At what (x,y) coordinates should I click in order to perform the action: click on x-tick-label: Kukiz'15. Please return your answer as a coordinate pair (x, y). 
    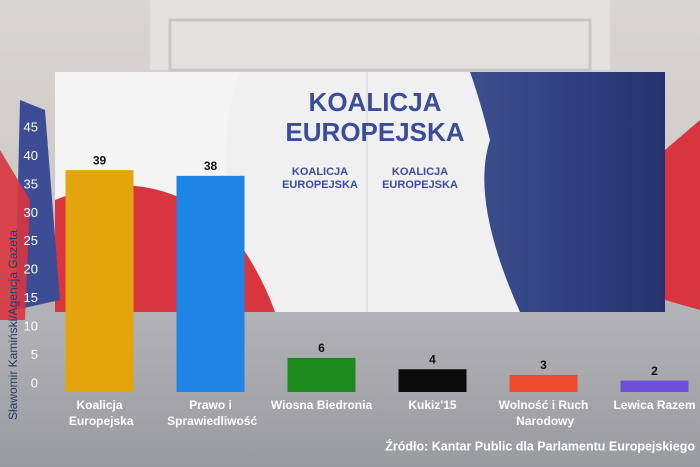
    Looking at the image, I should click on (432, 405).